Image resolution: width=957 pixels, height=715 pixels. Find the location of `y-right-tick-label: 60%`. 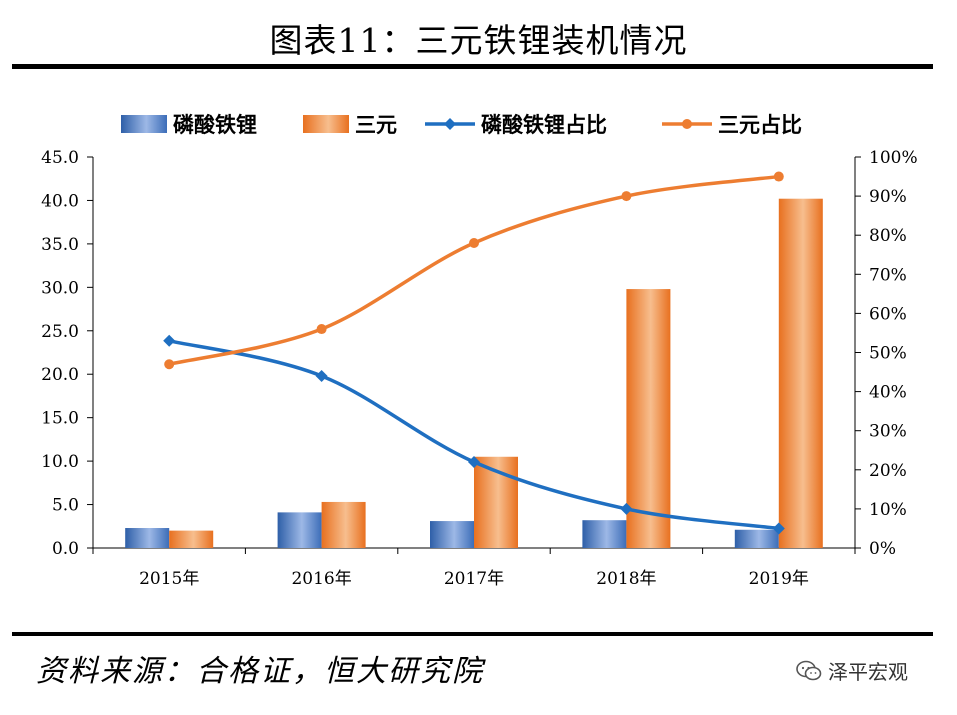

y-right-tick-label: 60% is located at coordinates (888, 314).